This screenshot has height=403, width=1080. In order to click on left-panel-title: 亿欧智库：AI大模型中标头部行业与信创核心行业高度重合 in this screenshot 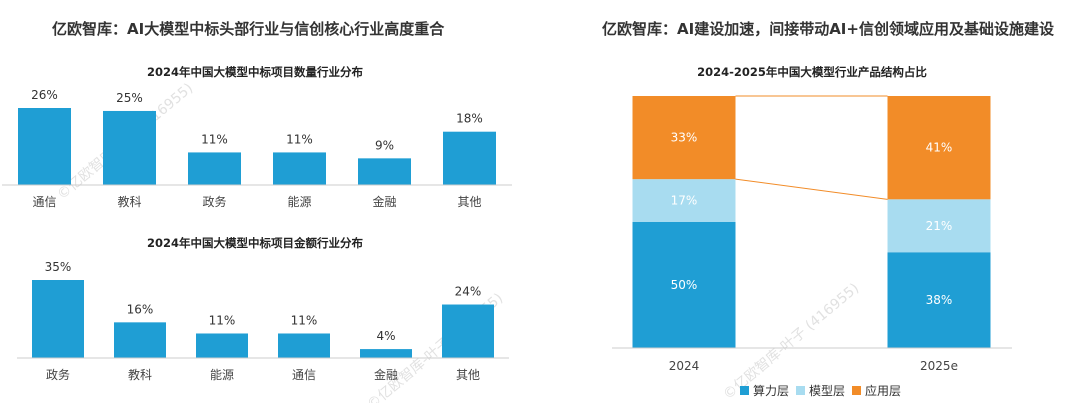, I will do `click(248, 29)`.